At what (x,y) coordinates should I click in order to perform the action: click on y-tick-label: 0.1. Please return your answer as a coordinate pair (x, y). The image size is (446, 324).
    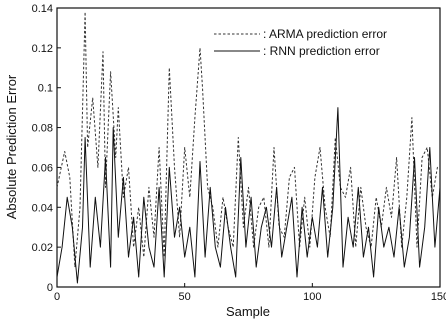
    Looking at the image, I should click on (45, 89).